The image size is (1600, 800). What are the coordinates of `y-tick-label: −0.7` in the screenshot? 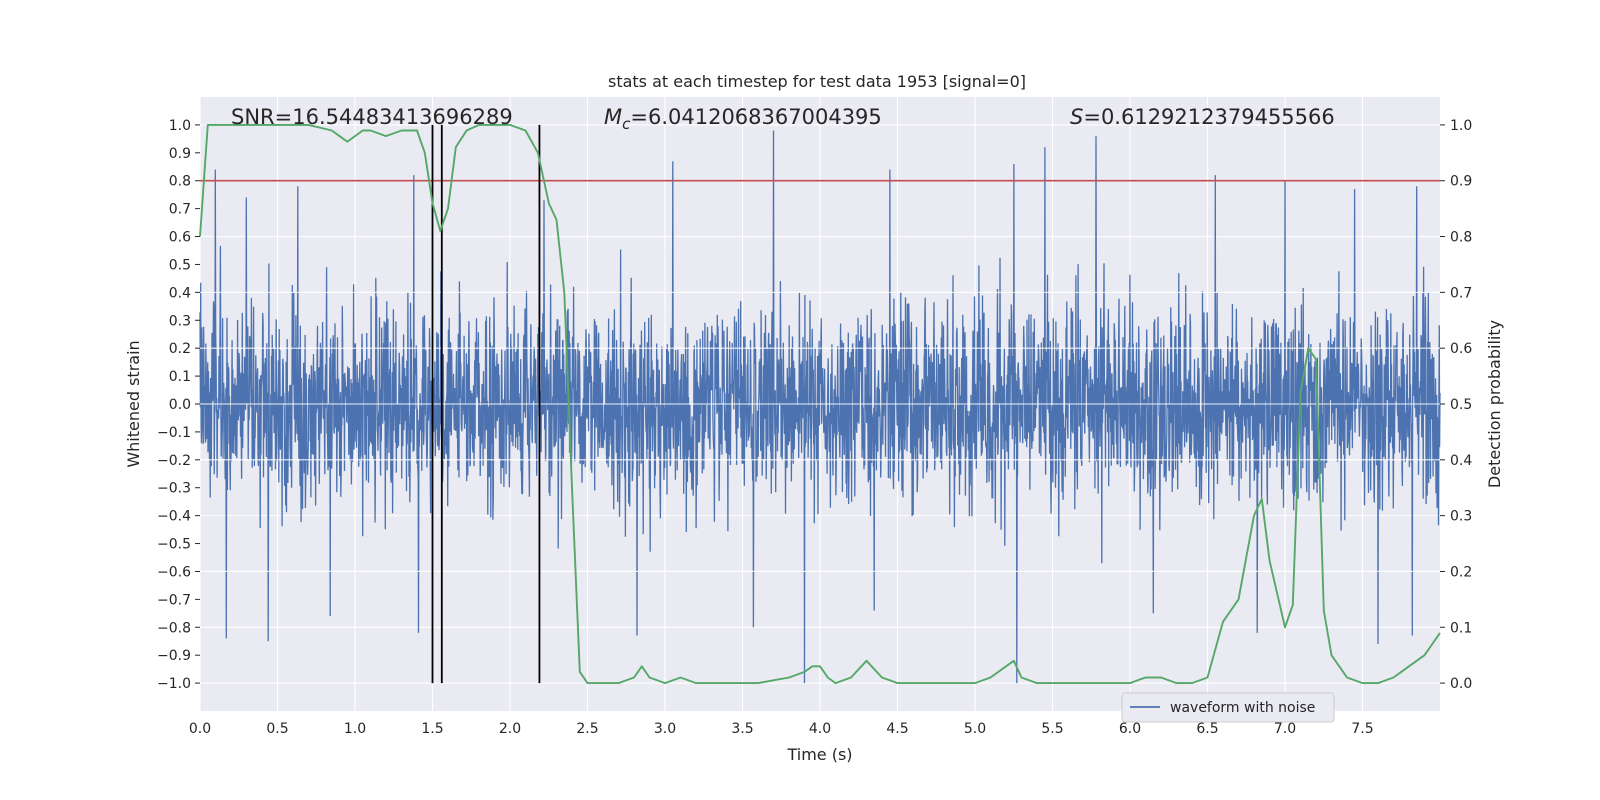 It's located at (174, 600).